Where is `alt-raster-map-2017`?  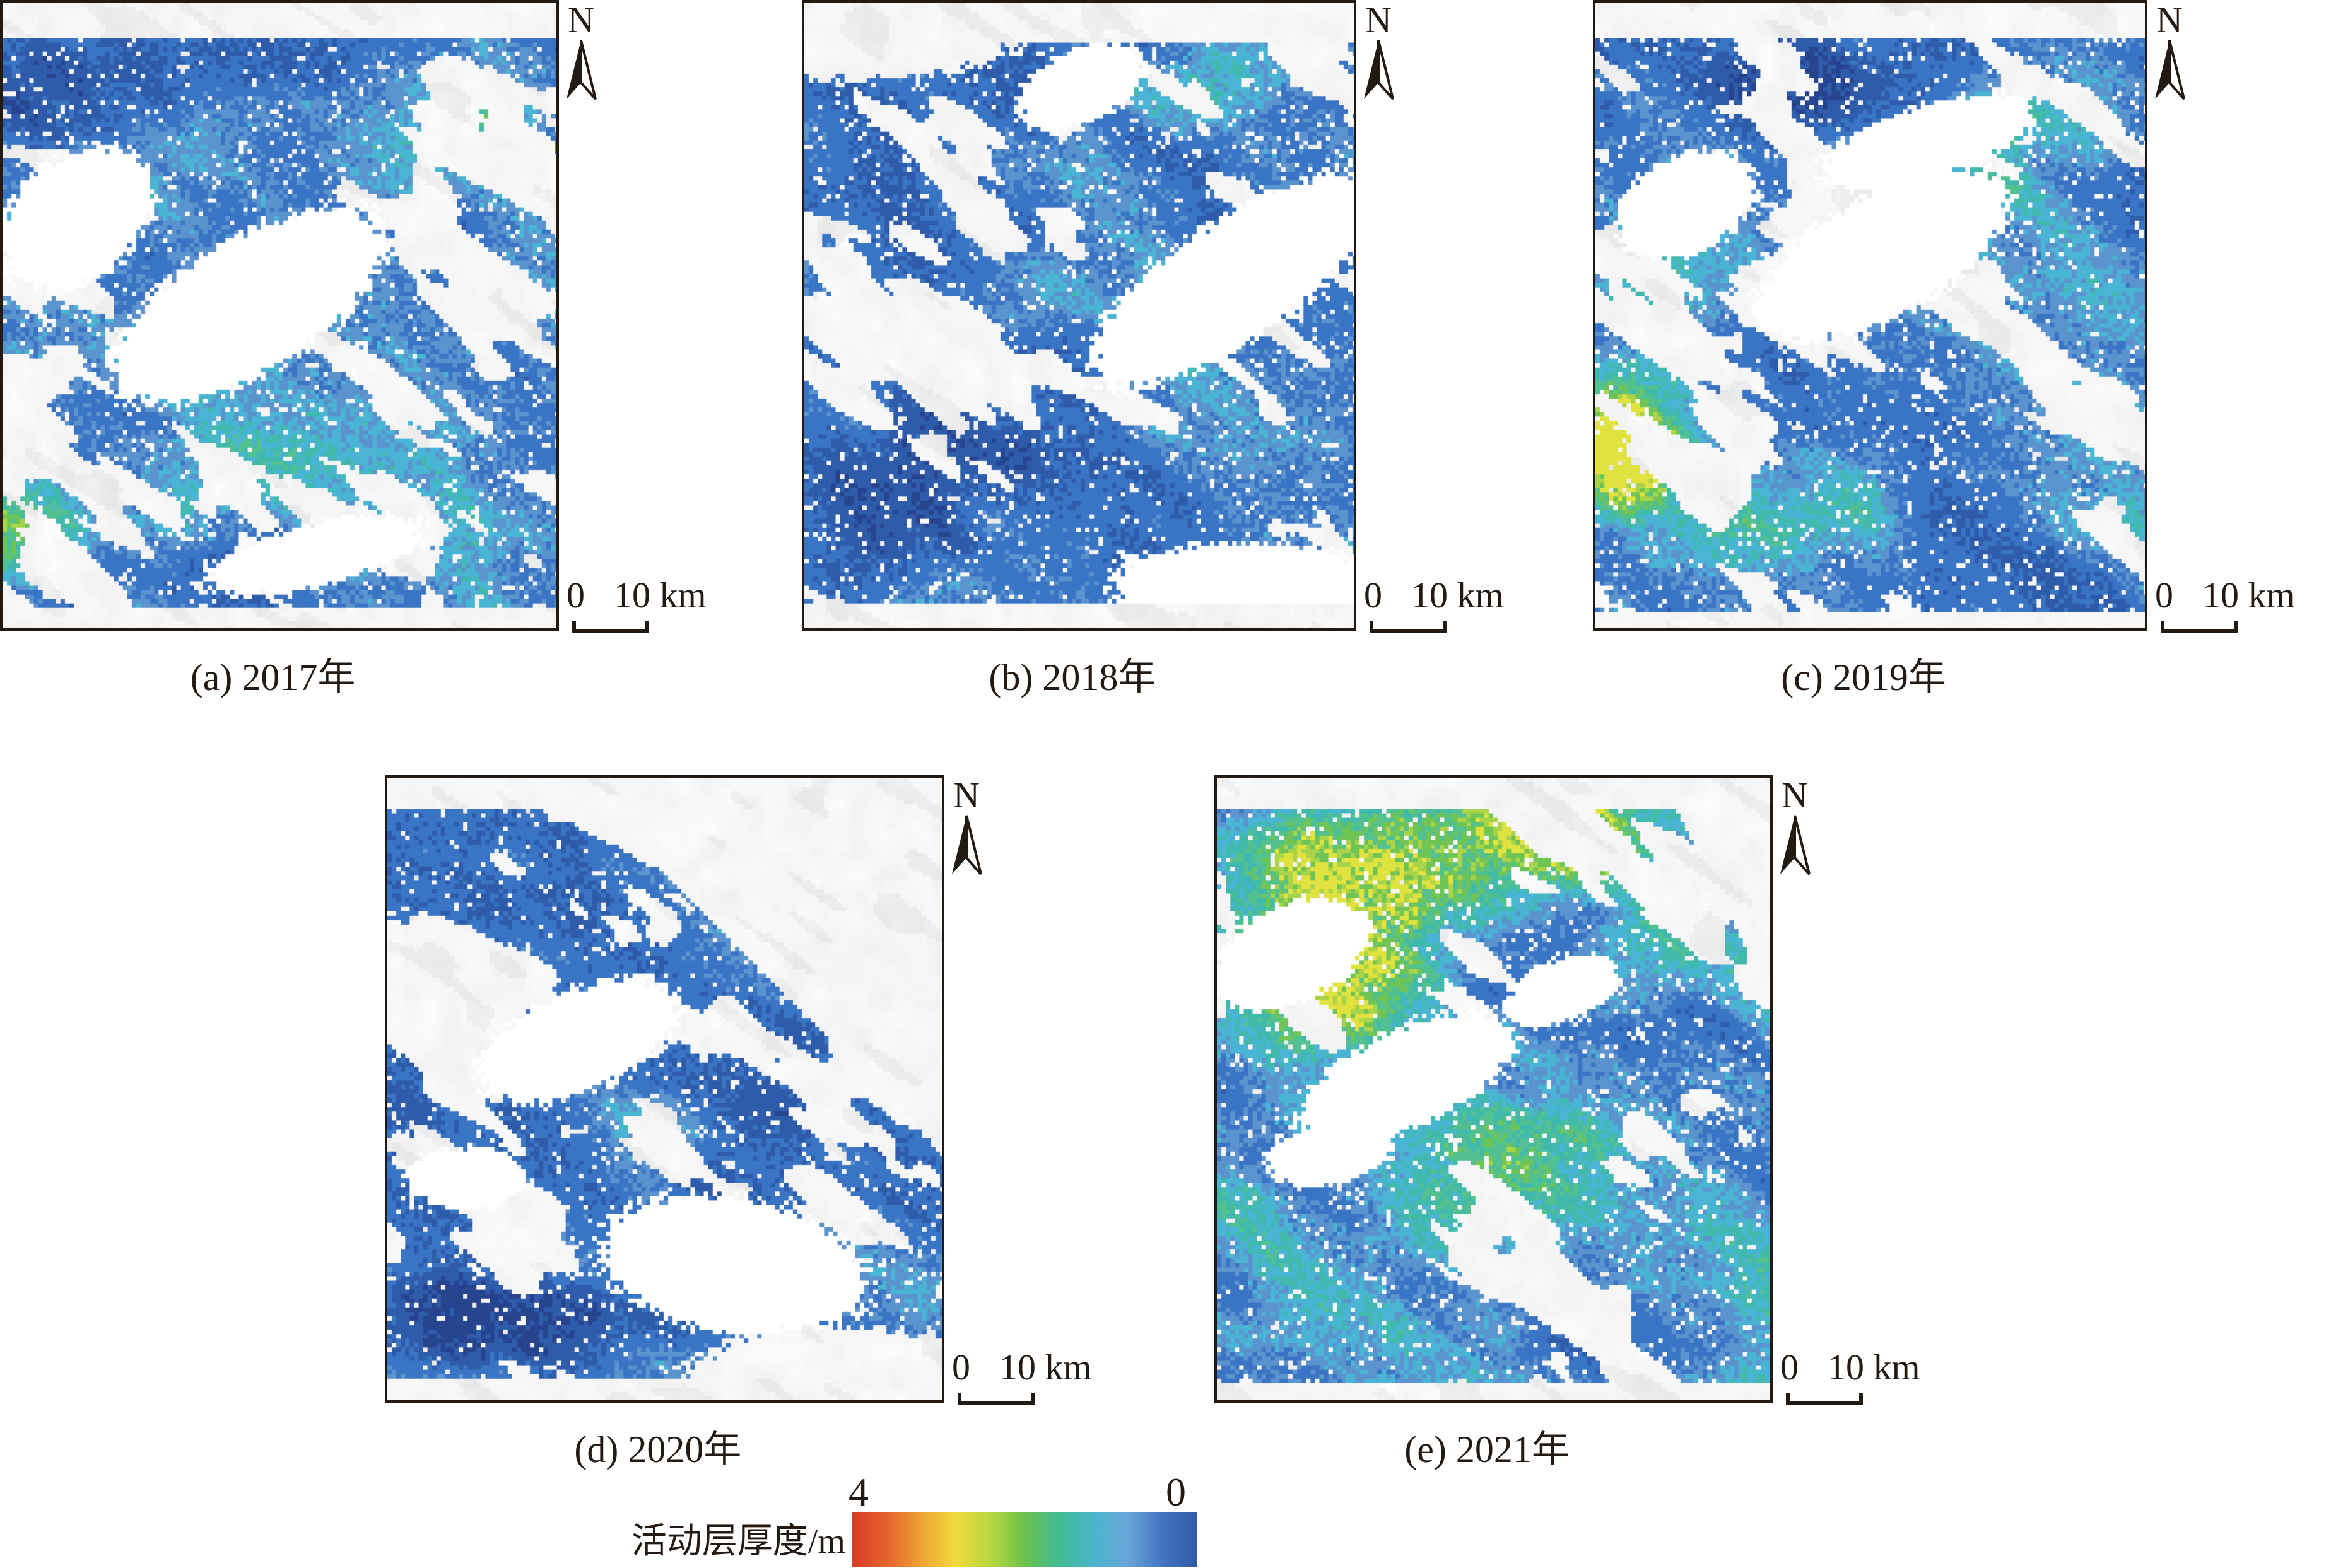
alt-raster-map-2017 is located at coordinates (279, 315).